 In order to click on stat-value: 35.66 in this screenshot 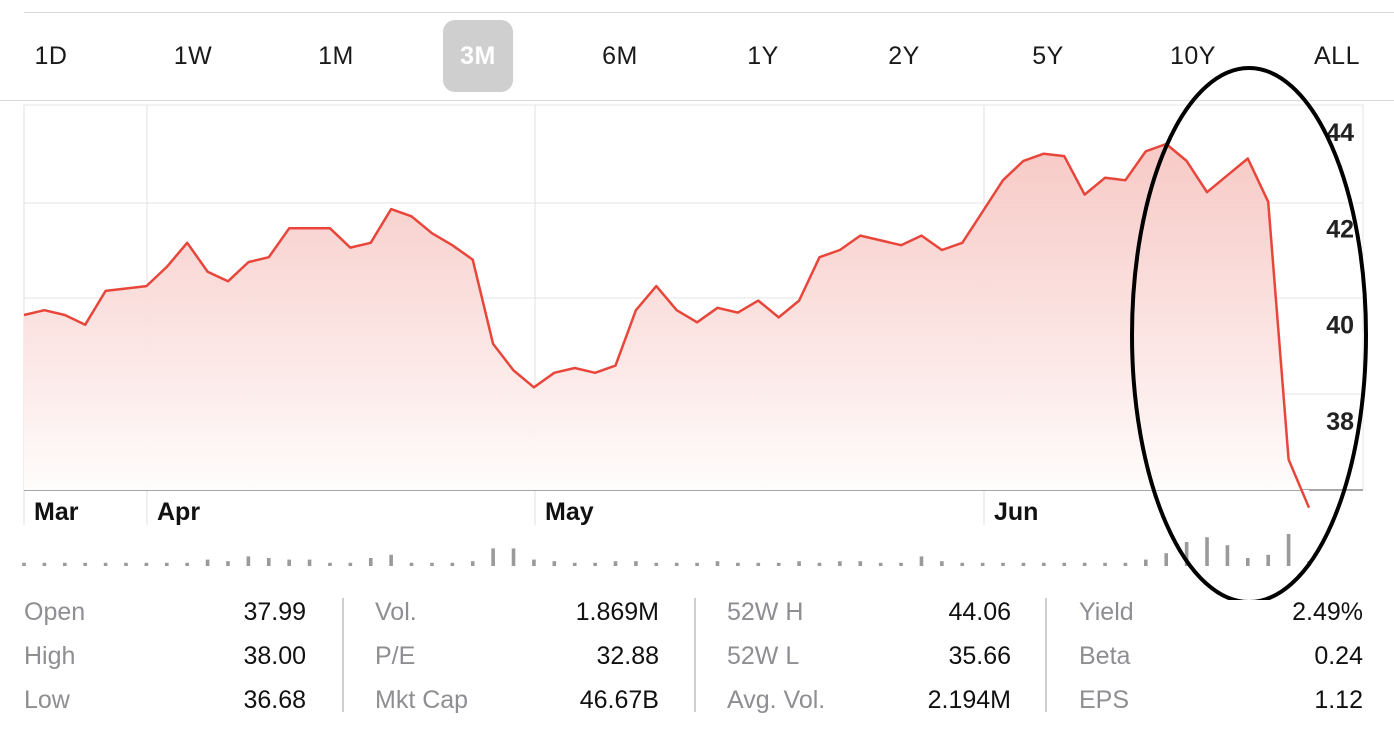, I will do `click(979, 656)`.